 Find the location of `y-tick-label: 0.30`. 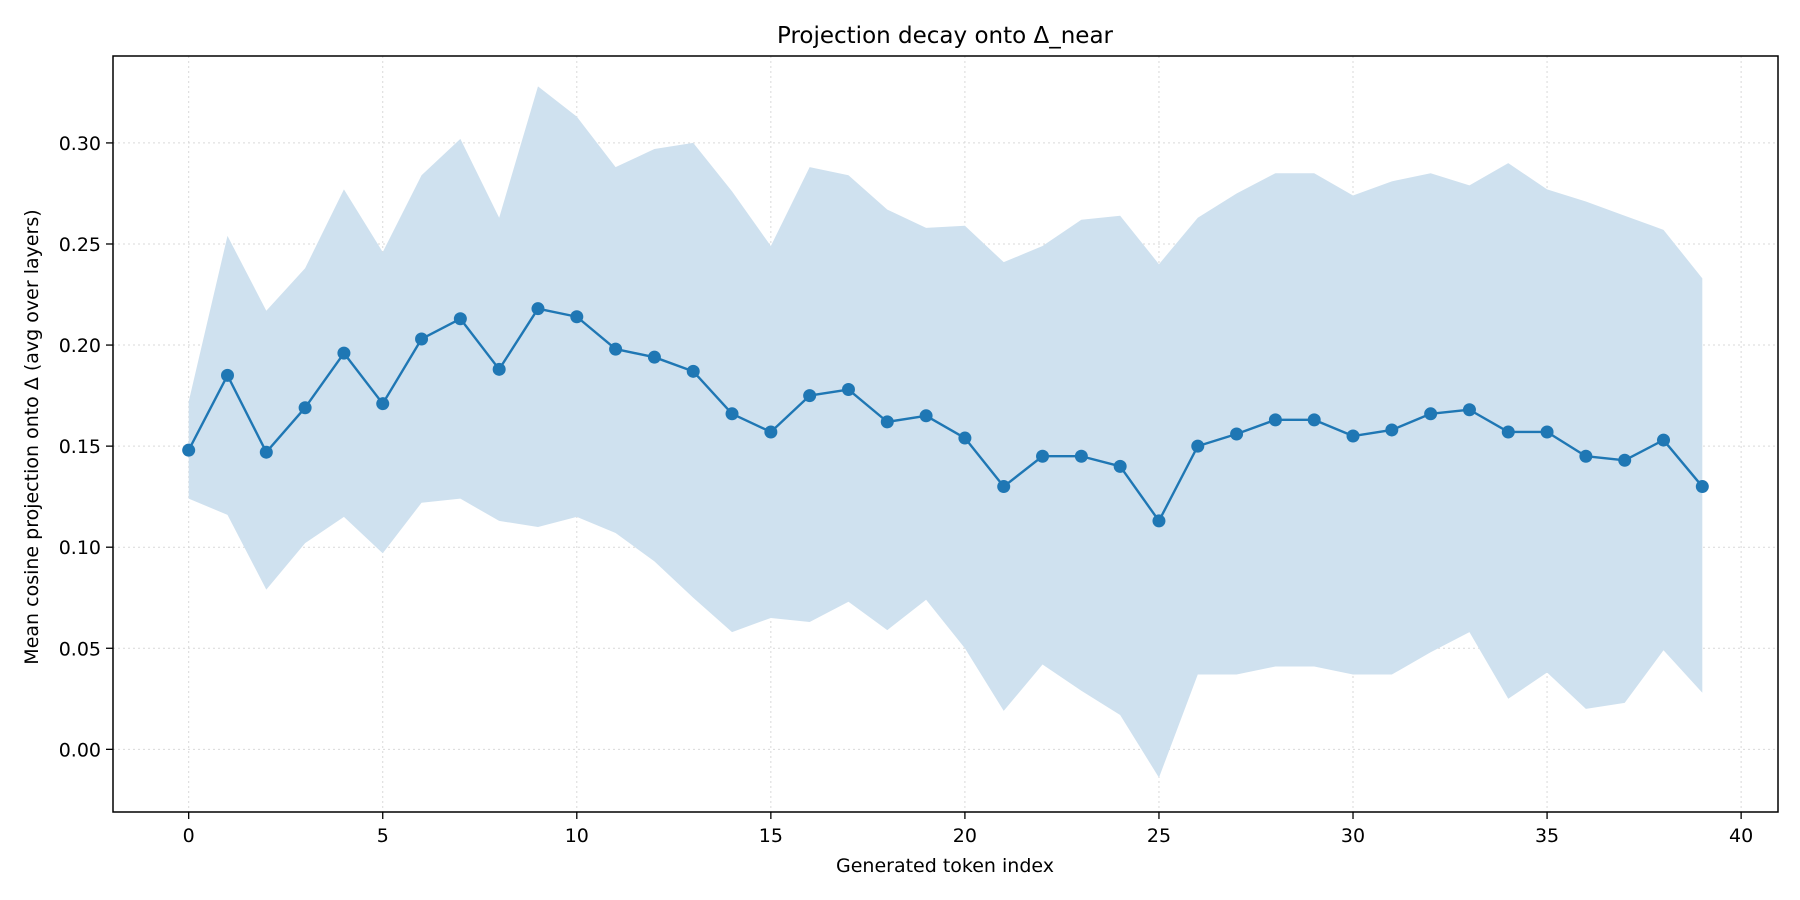

y-tick-label: 0.30 is located at coordinates (80, 144).